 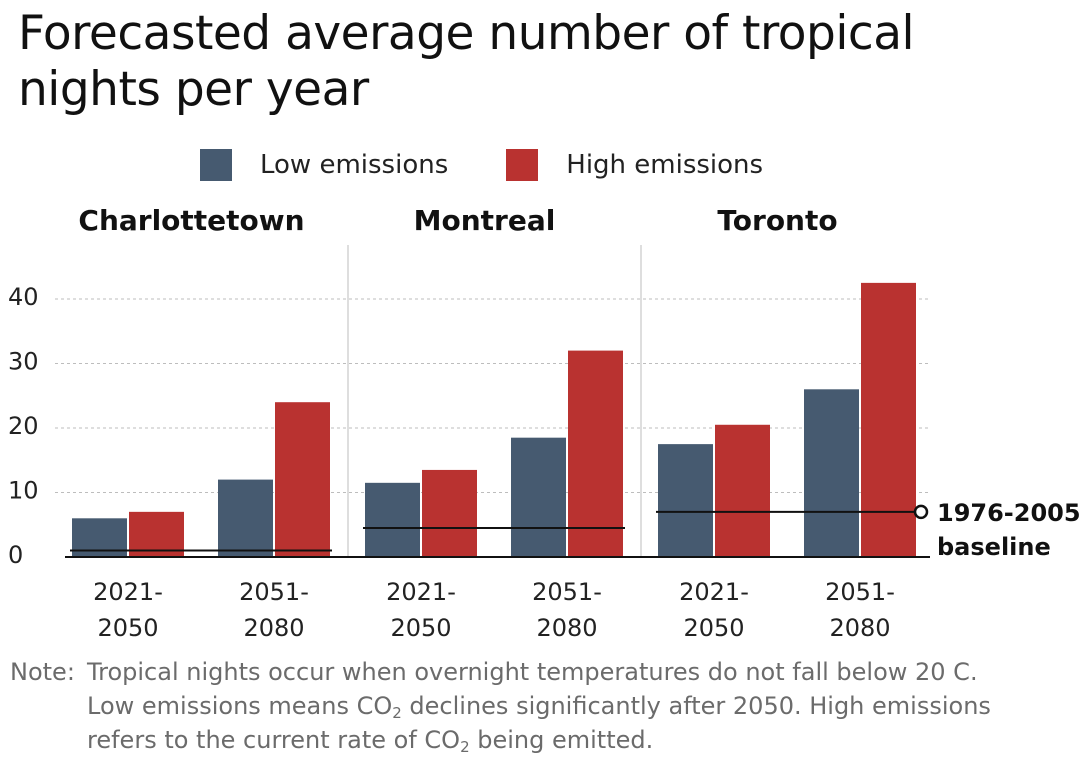 What do you see at coordinates (23, 297) in the screenshot?
I see `y-tick-label: 40` at bounding box center [23, 297].